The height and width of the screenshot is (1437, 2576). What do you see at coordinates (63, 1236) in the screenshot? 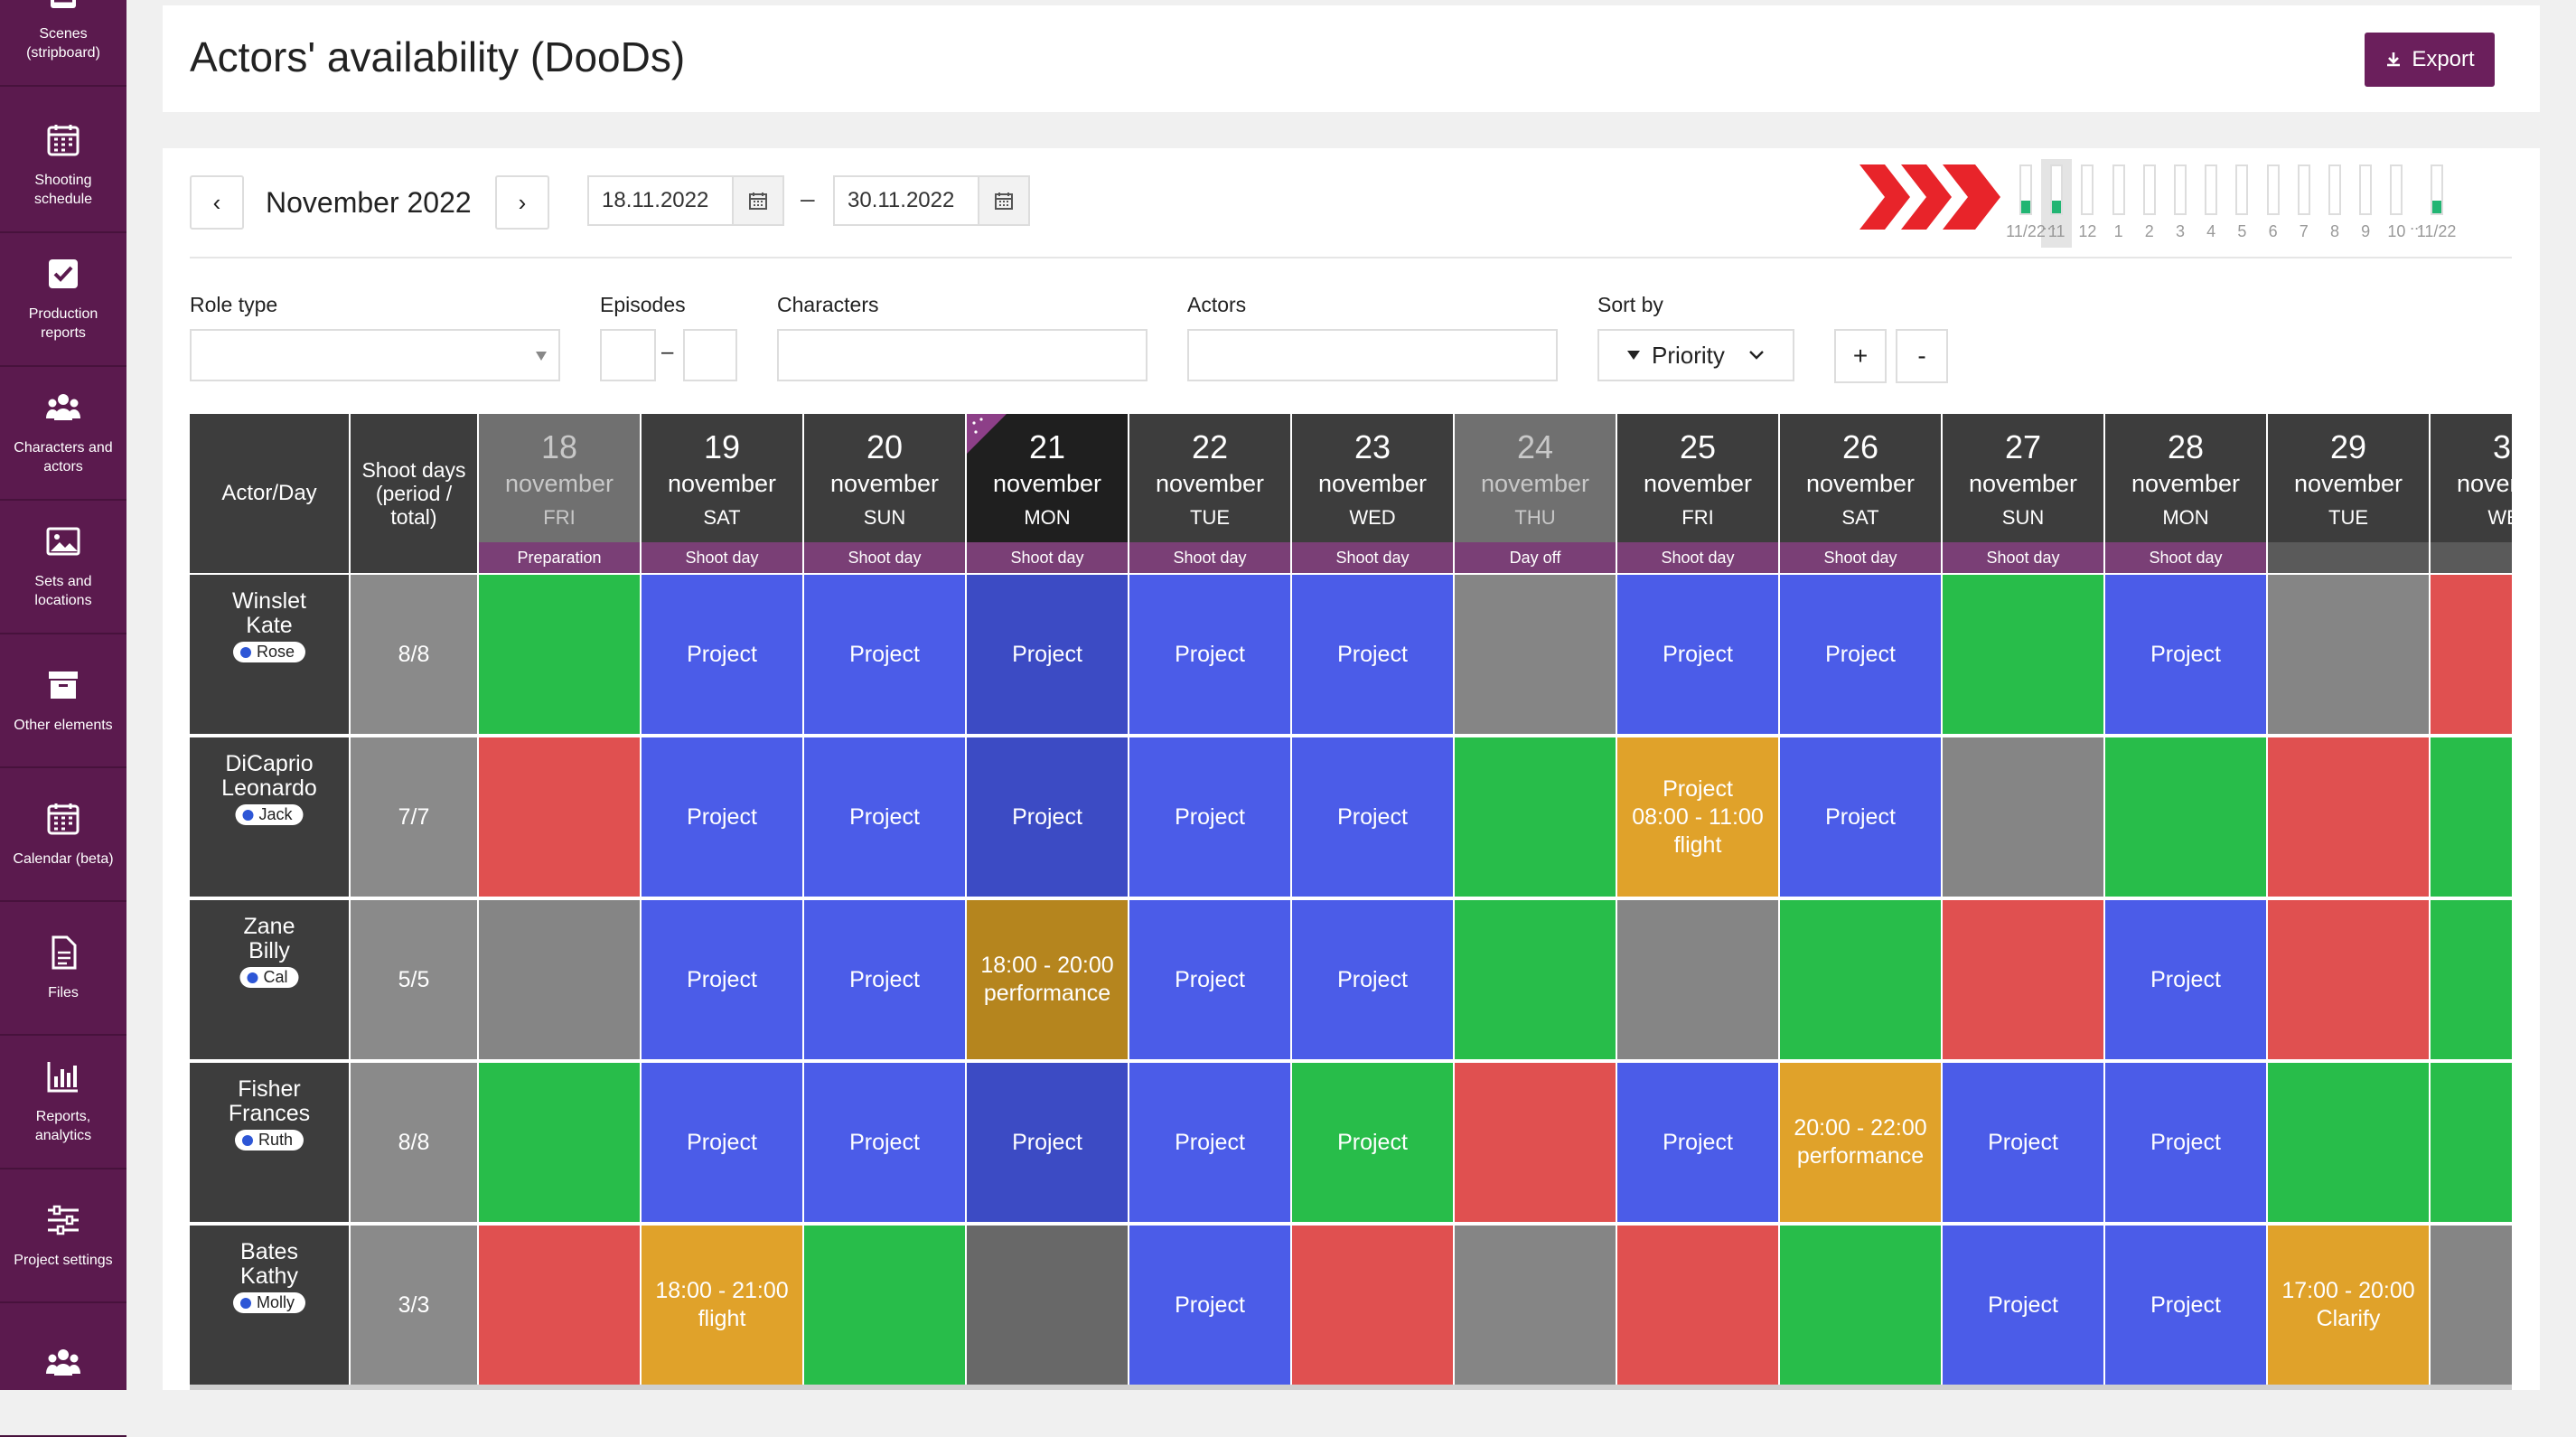
I see `sidebar-item-10: Project settings` at bounding box center [63, 1236].